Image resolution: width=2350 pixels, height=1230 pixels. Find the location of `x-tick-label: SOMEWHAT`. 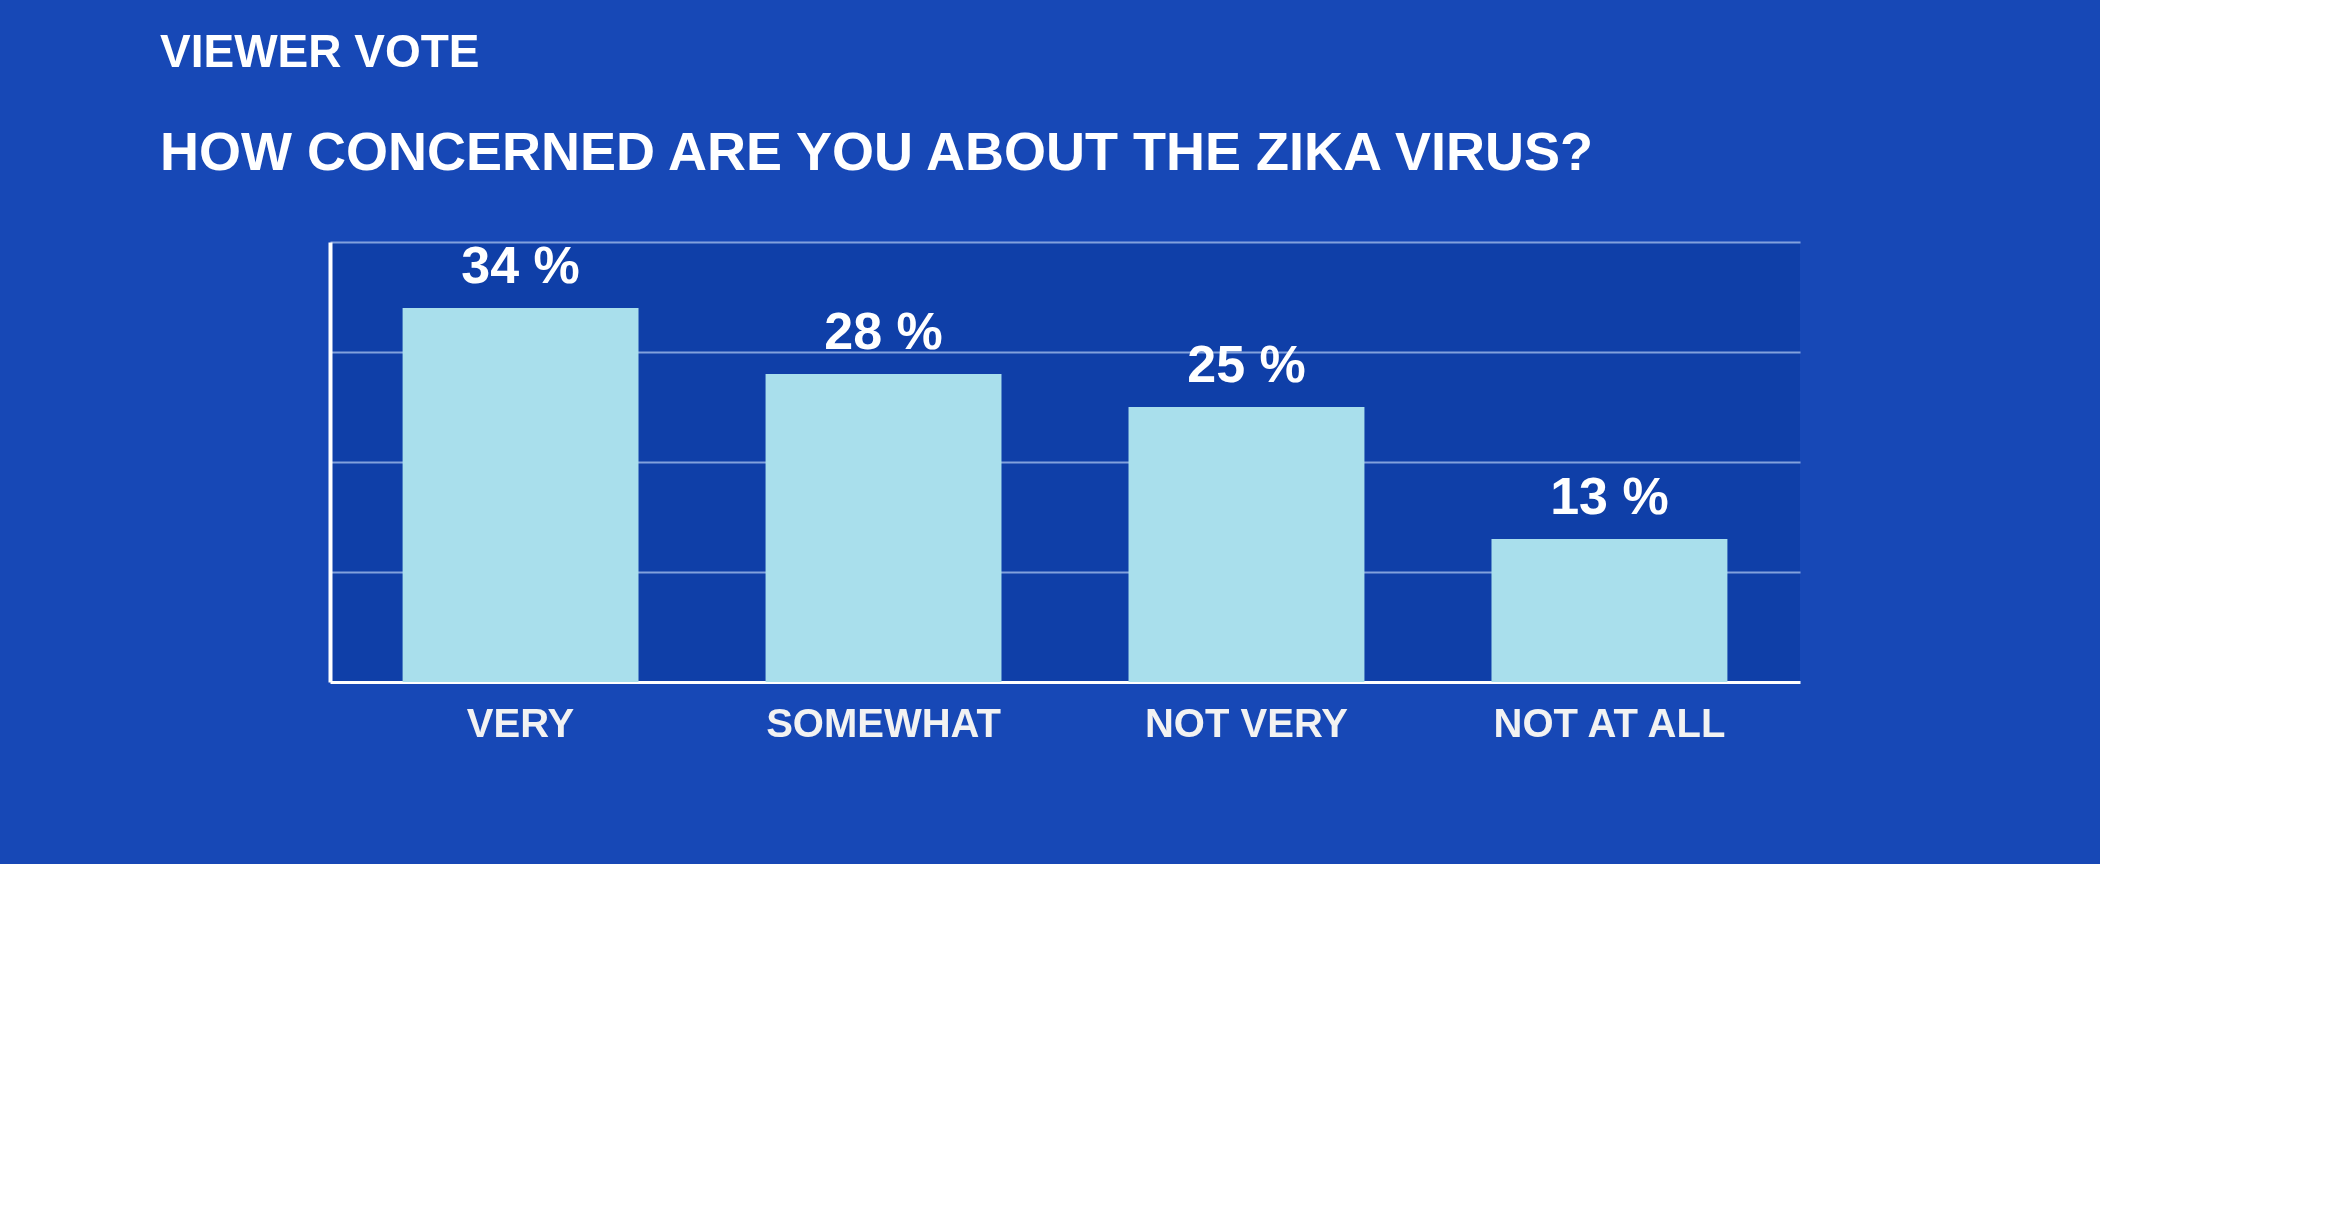

x-tick-label: SOMEWHAT is located at coordinates (883, 722).